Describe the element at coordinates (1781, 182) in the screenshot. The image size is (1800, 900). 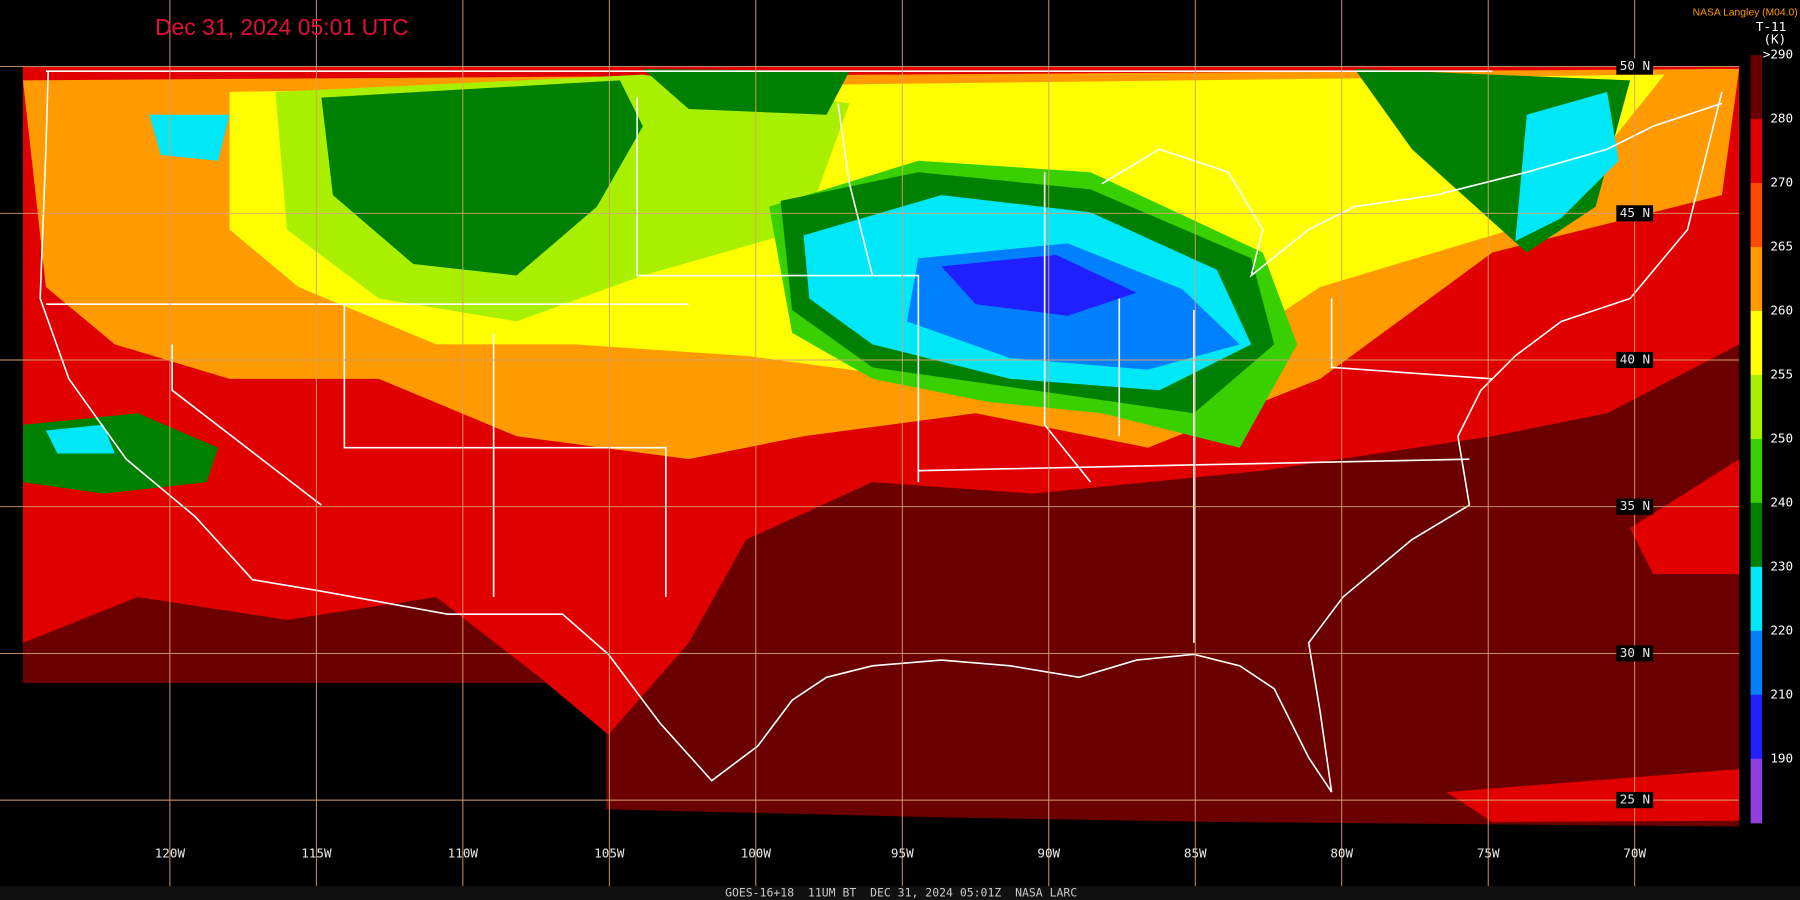
I see `colorbar-label: 270` at that location.